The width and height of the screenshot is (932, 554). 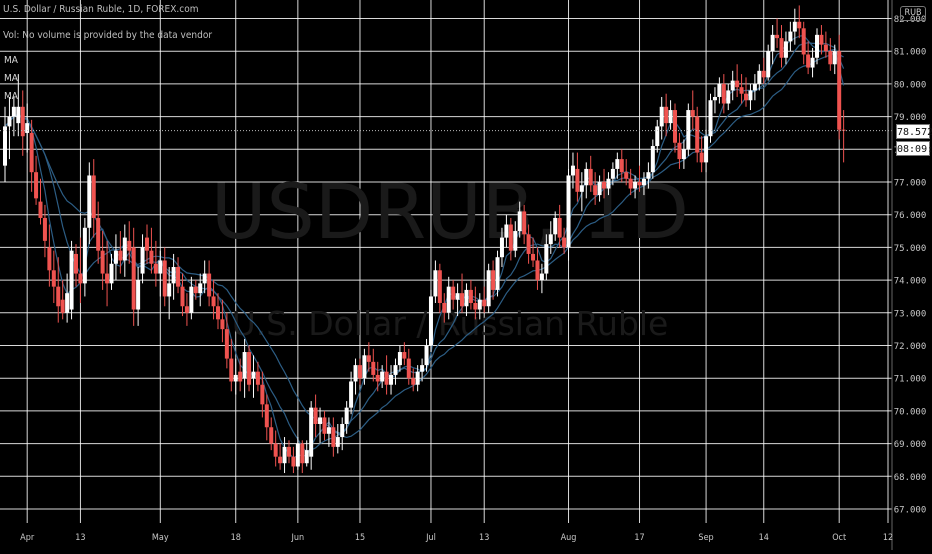 I want to click on time-tick-label: 18, so click(x=236, y=538).